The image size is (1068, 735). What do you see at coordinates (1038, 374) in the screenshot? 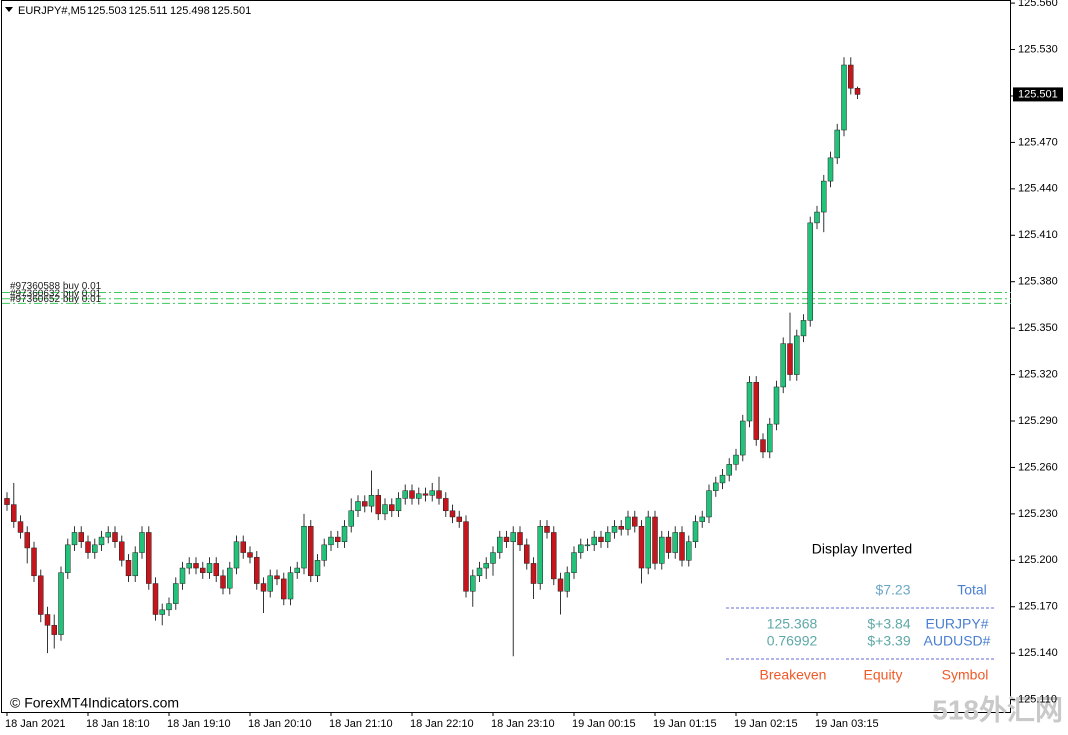
I see `y-tick-label: 125.320` at bounding box center [1038, 374].